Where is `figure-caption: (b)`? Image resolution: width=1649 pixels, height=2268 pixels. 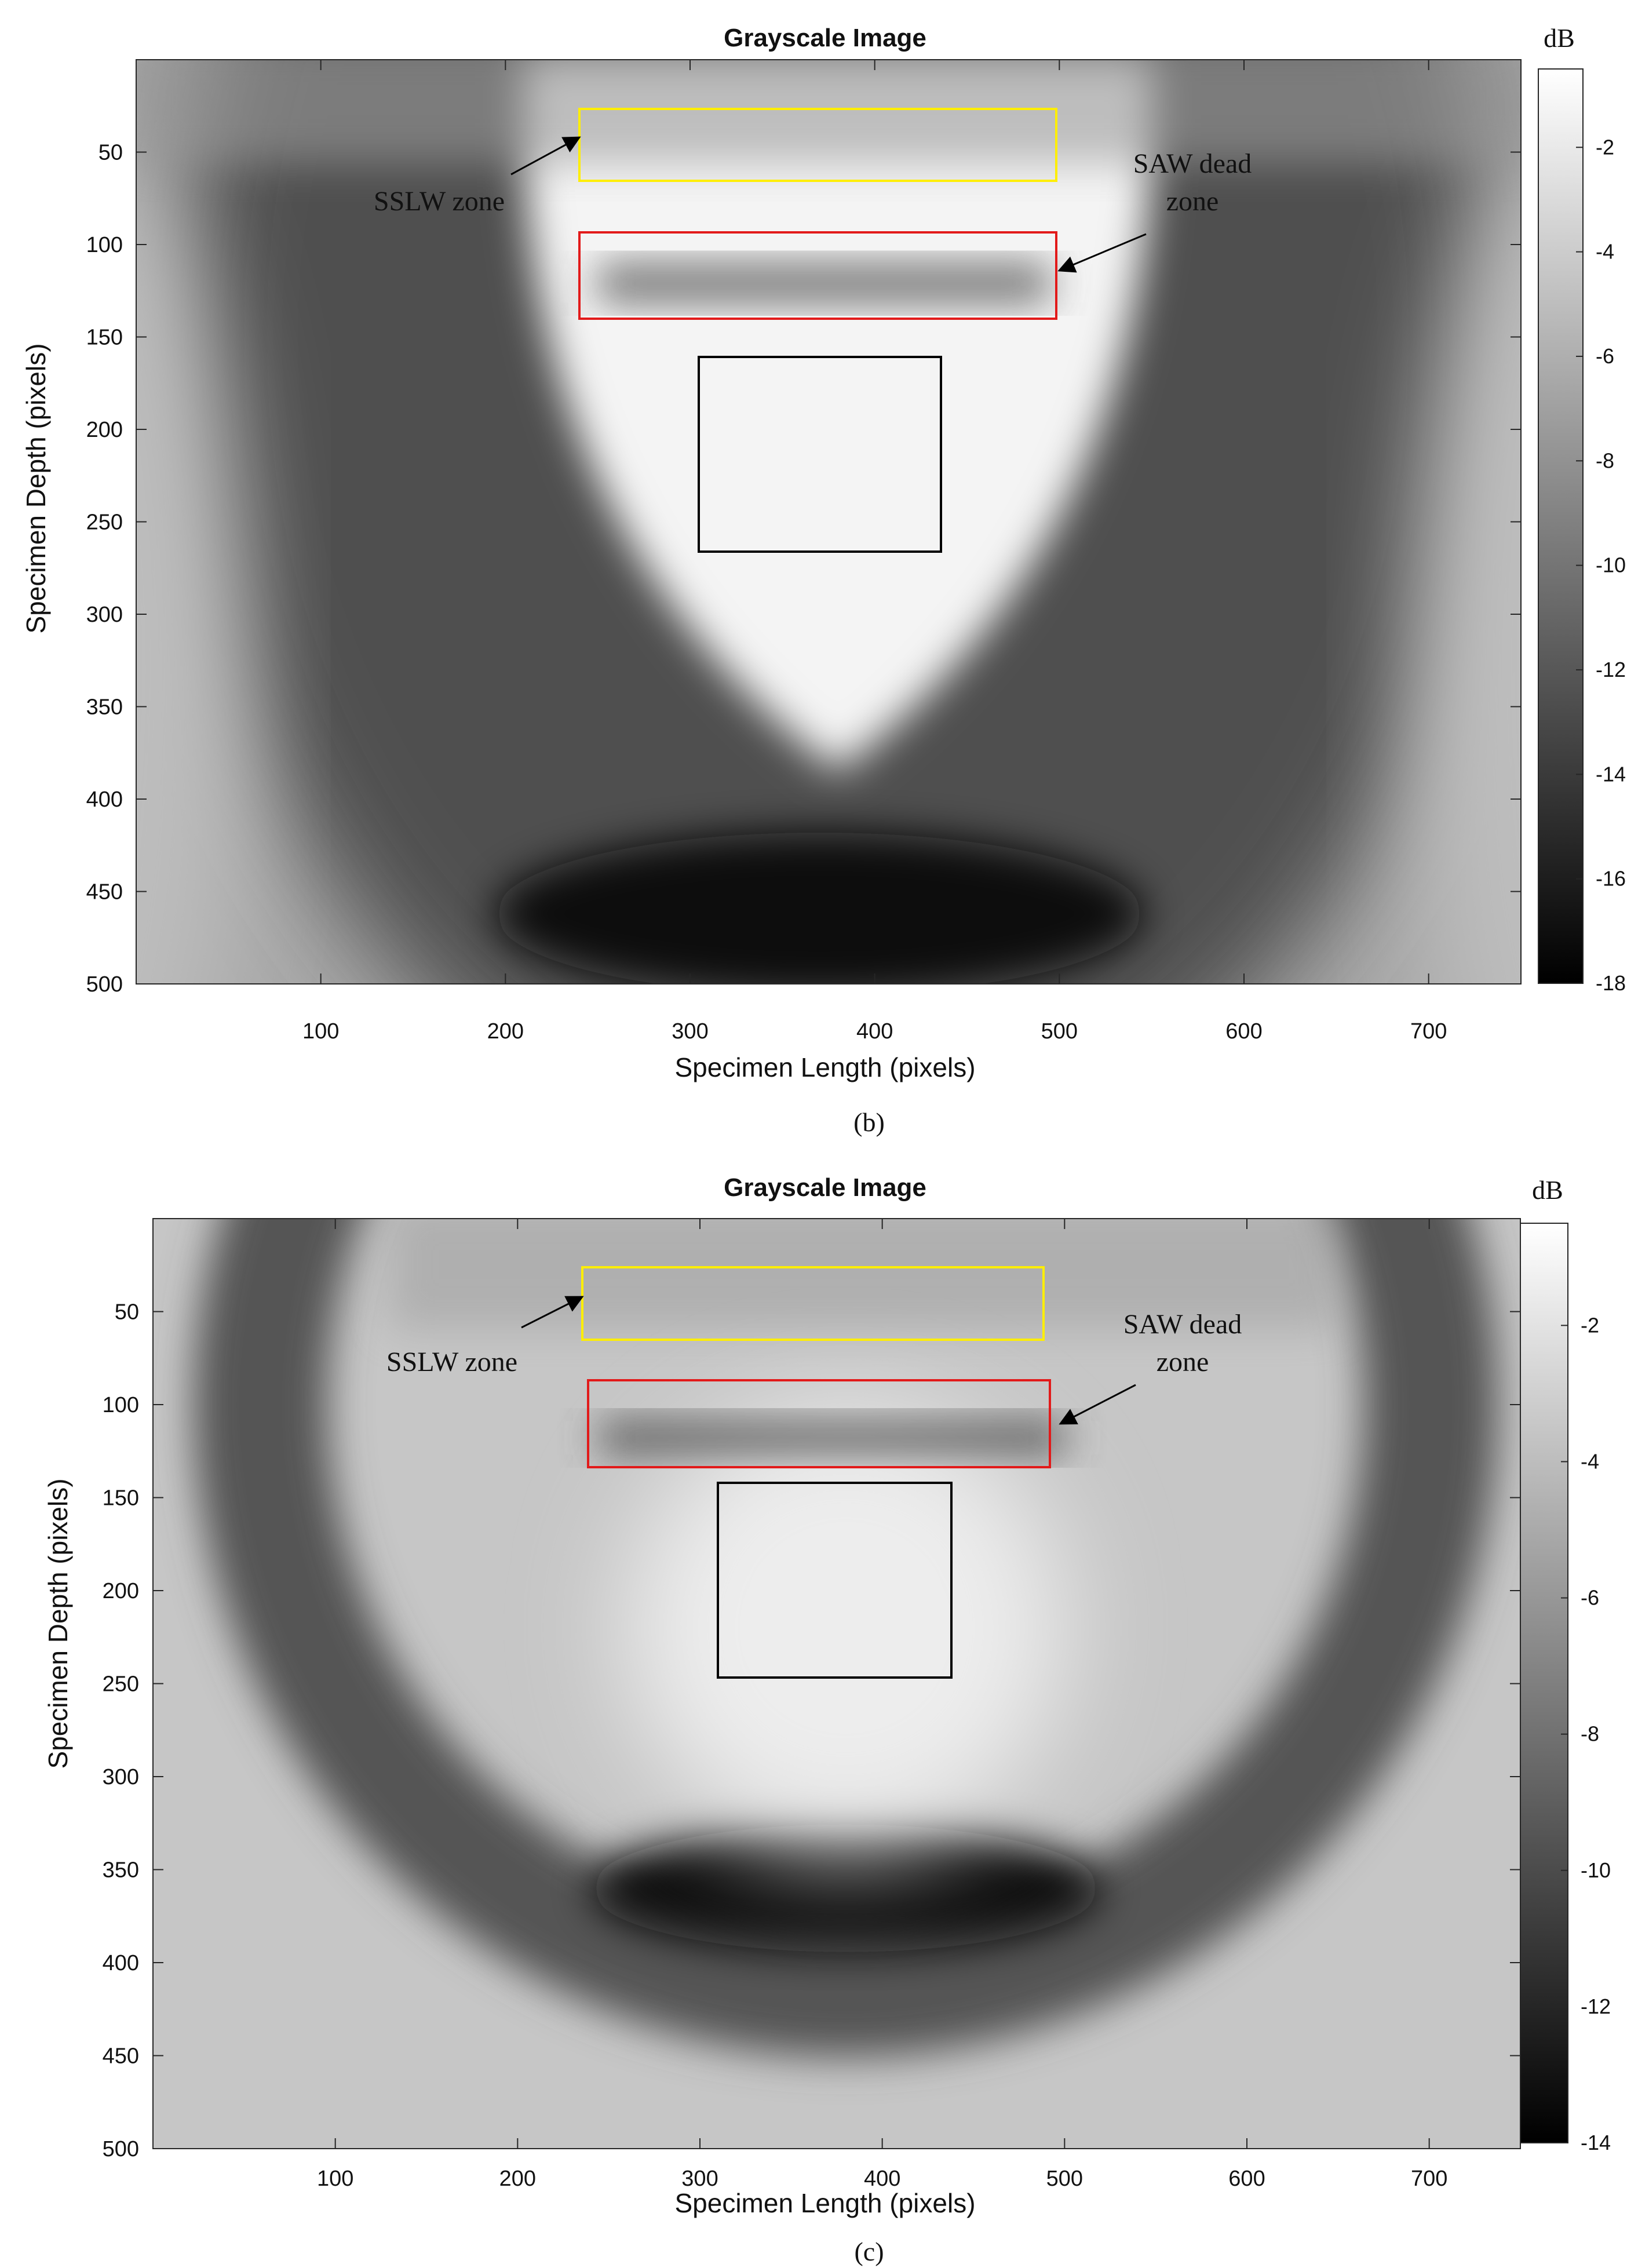 figure-caption: (b) is located at coordinates (869, 1122).